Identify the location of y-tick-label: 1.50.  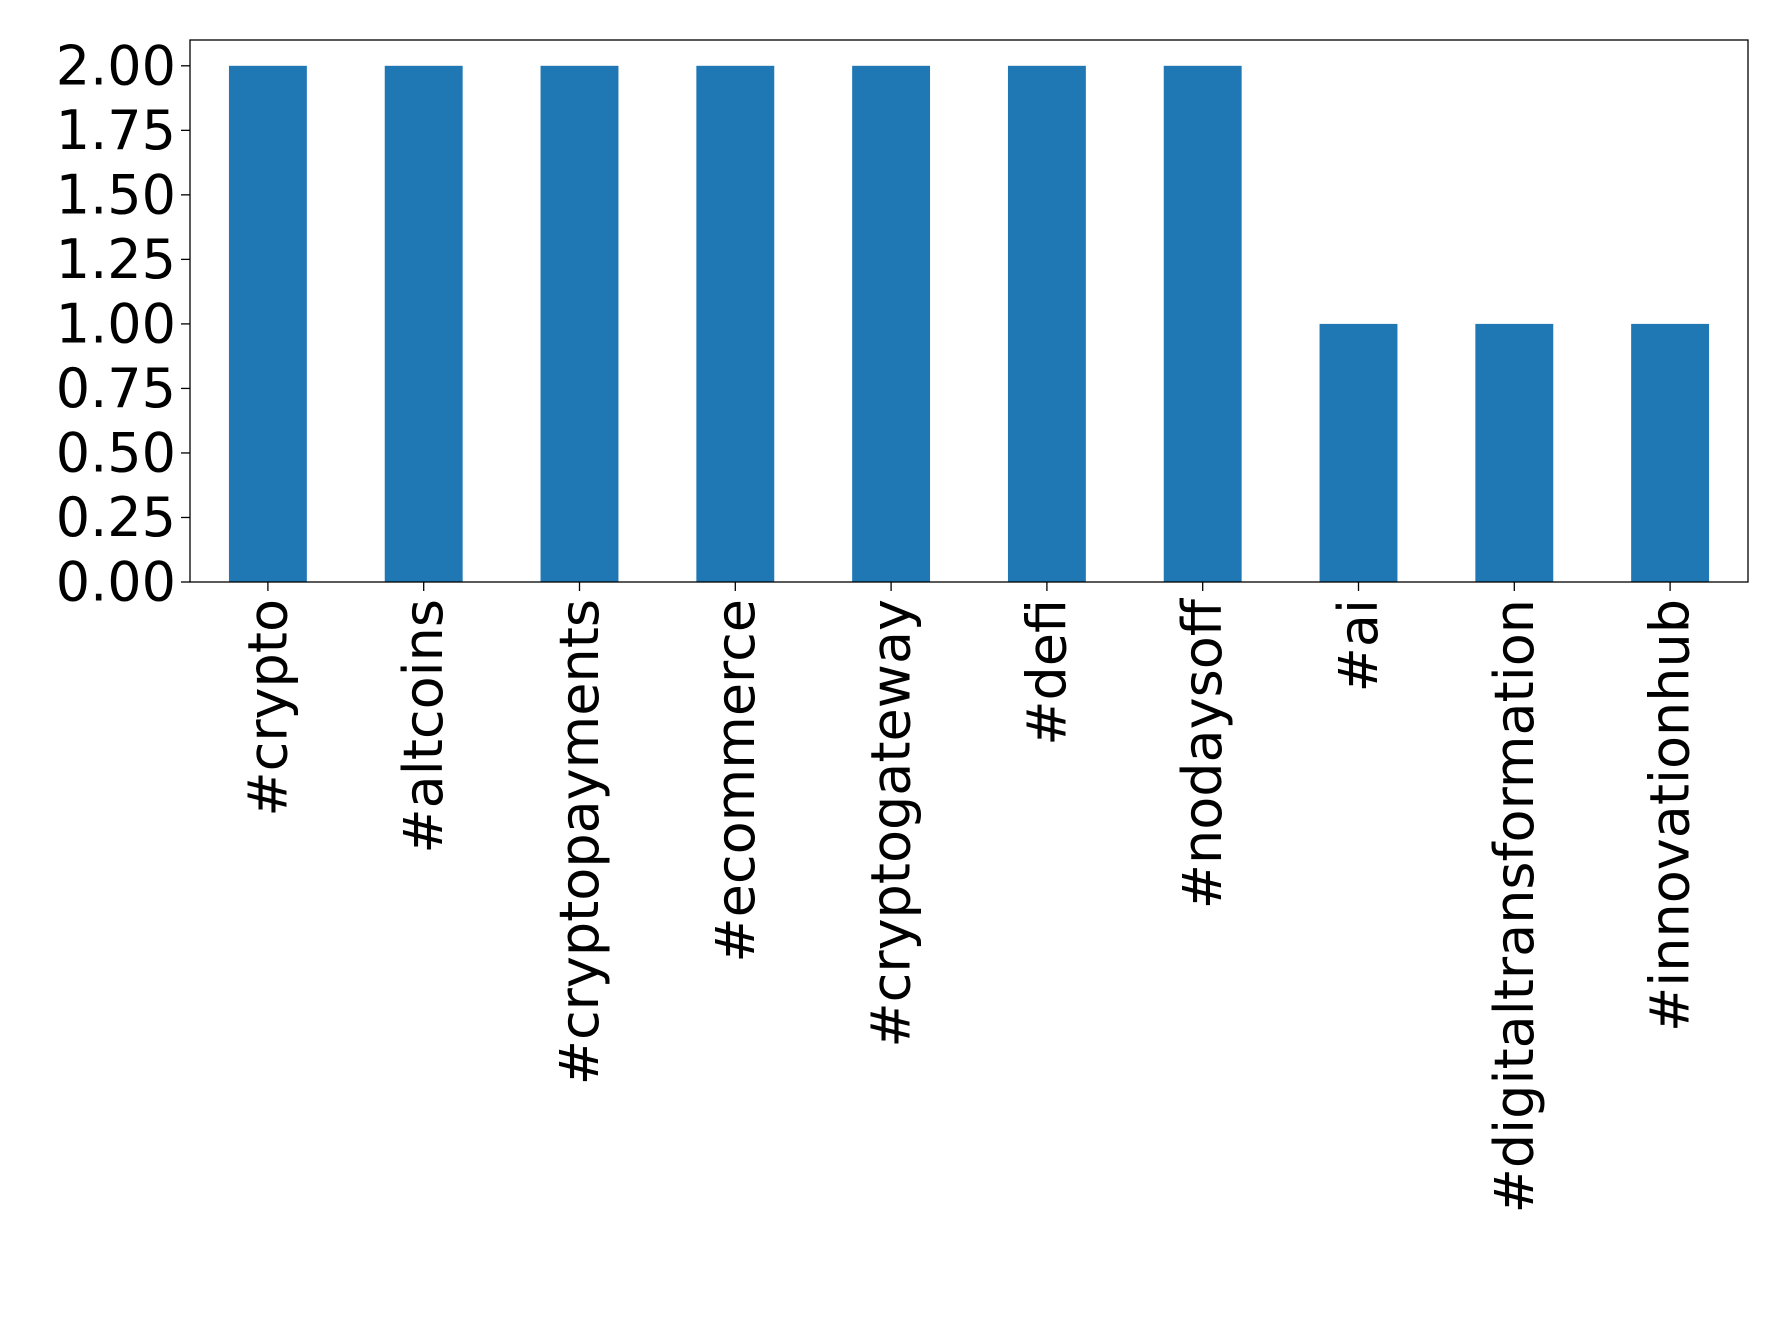
(116, 194).